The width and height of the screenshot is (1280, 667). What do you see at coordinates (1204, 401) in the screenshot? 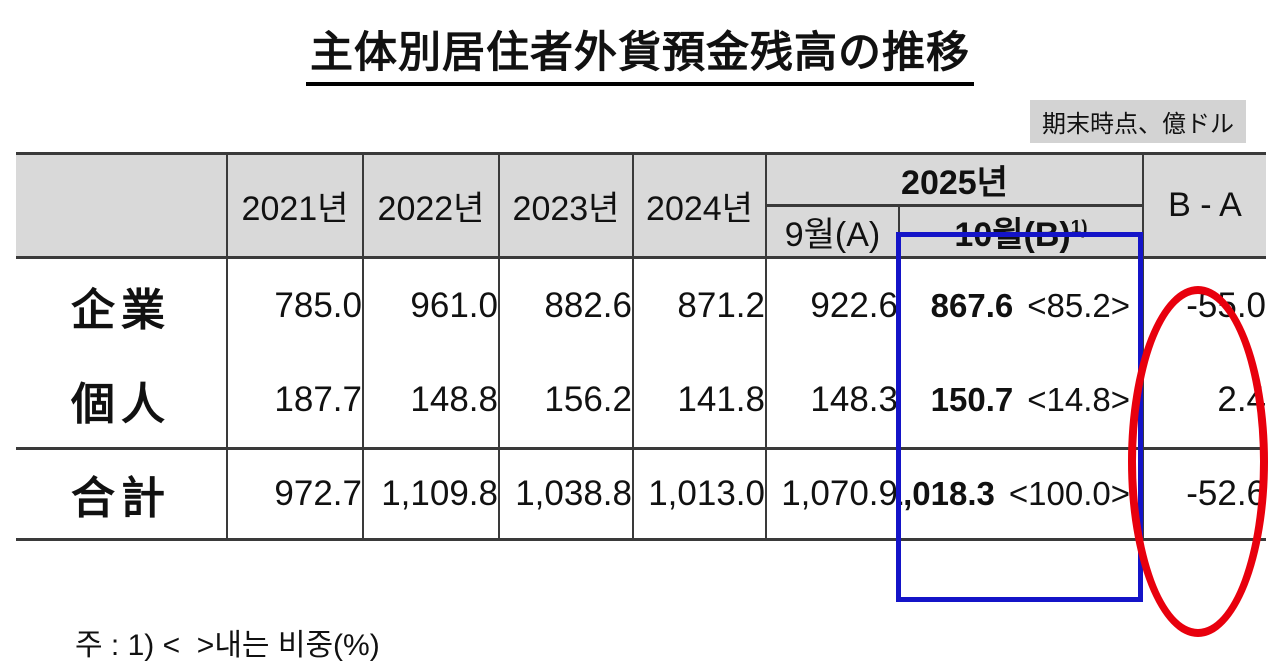
I see `cell-individual-diff: 2.4` at bounding box center [1204, 401].